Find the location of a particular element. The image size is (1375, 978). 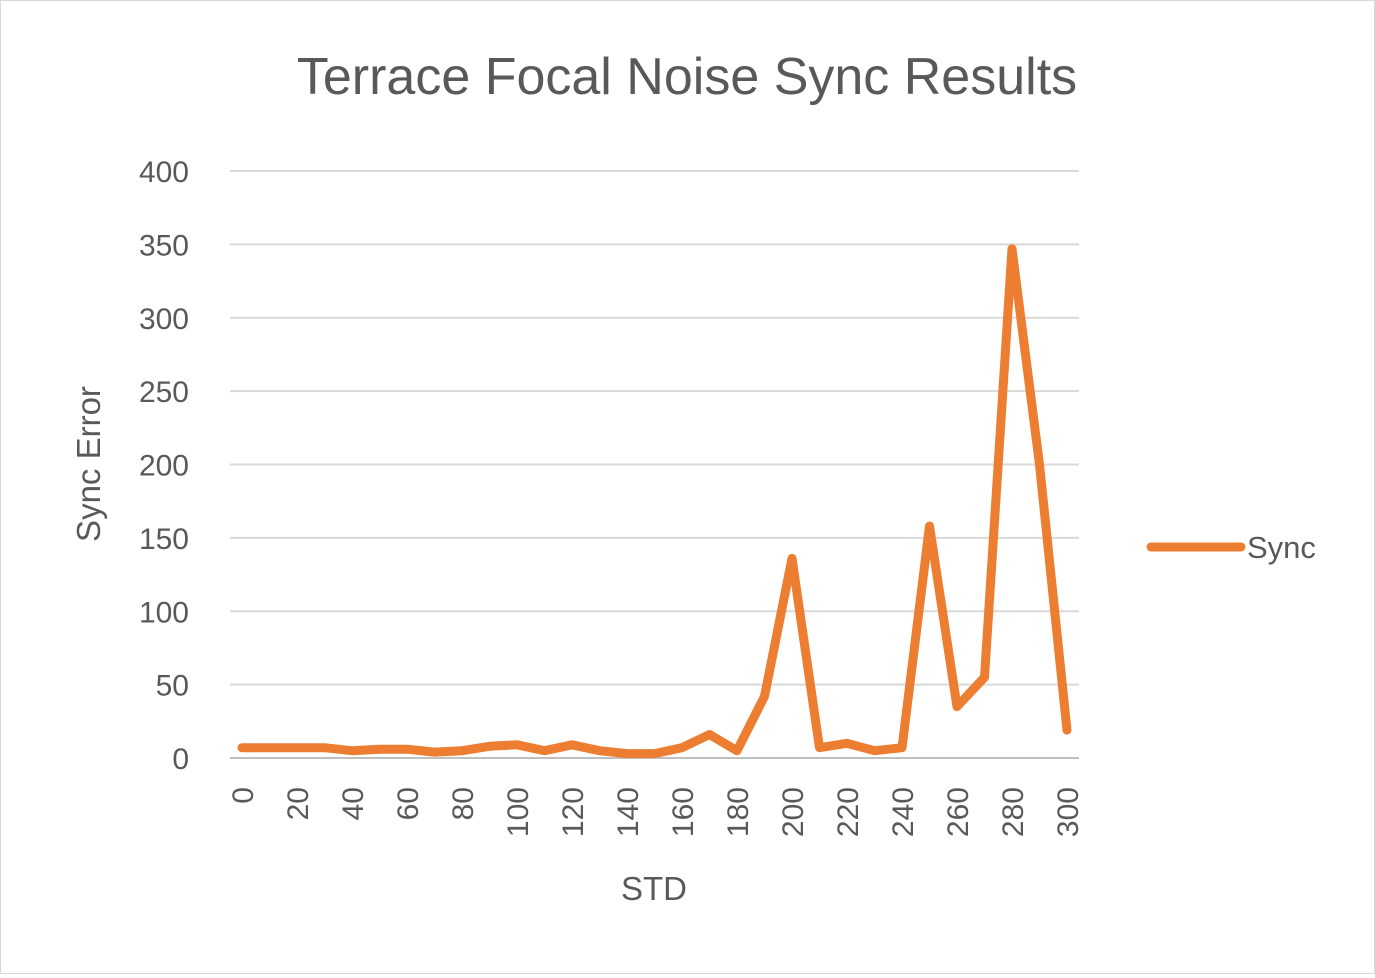

x-tick-label: 240 is located at coordinates (903, 812).